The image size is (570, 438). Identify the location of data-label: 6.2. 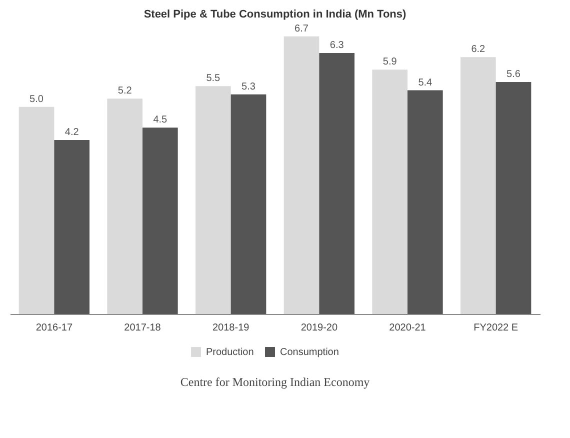
(478, 50).